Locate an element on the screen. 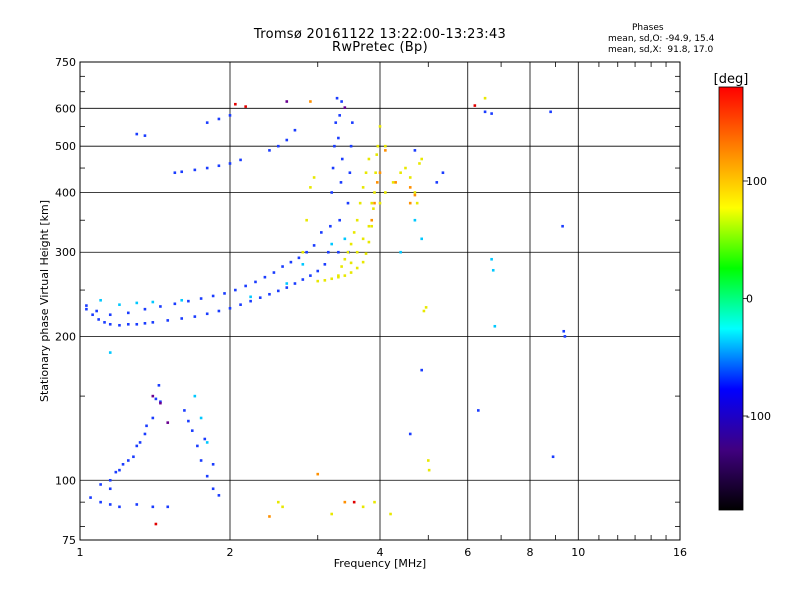  colorbar-tick-label: 0 is located at coordinates (749, 299).